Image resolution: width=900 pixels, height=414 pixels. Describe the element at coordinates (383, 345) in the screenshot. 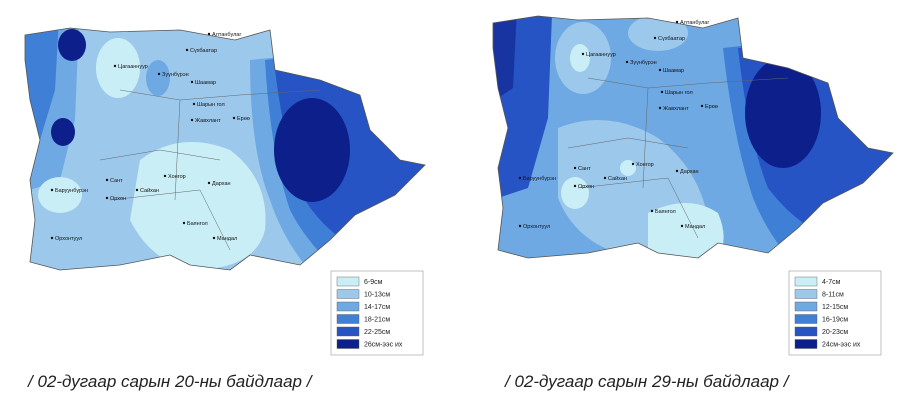

I see `legend-label: 26см-ээс их` at that location.